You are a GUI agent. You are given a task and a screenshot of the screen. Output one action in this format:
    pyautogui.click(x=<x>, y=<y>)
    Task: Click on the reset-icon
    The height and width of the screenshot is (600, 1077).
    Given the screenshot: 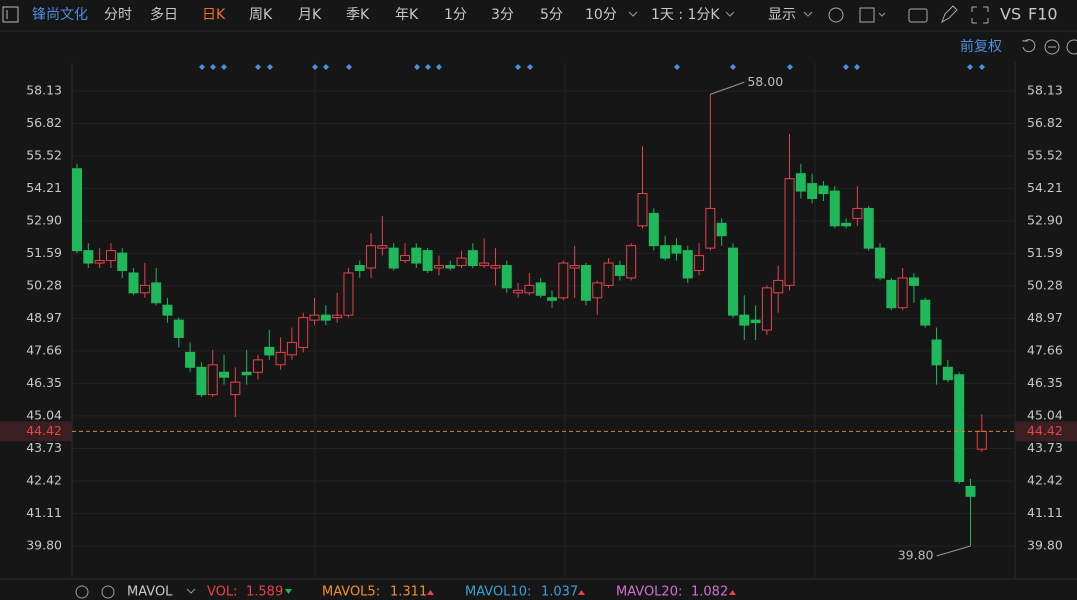 What is the action you would take?
    pyautogui.click(x=1029, y=46)
    